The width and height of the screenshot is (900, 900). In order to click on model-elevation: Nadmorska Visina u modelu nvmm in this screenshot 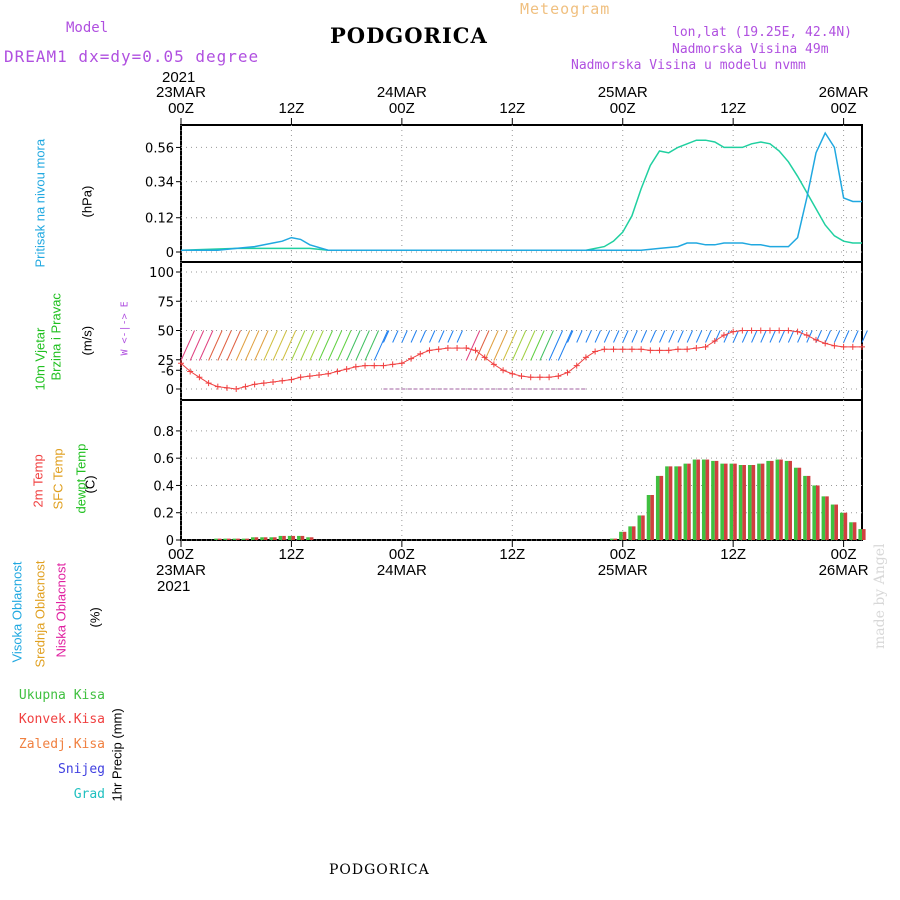, I will do `click(688, 65)`.